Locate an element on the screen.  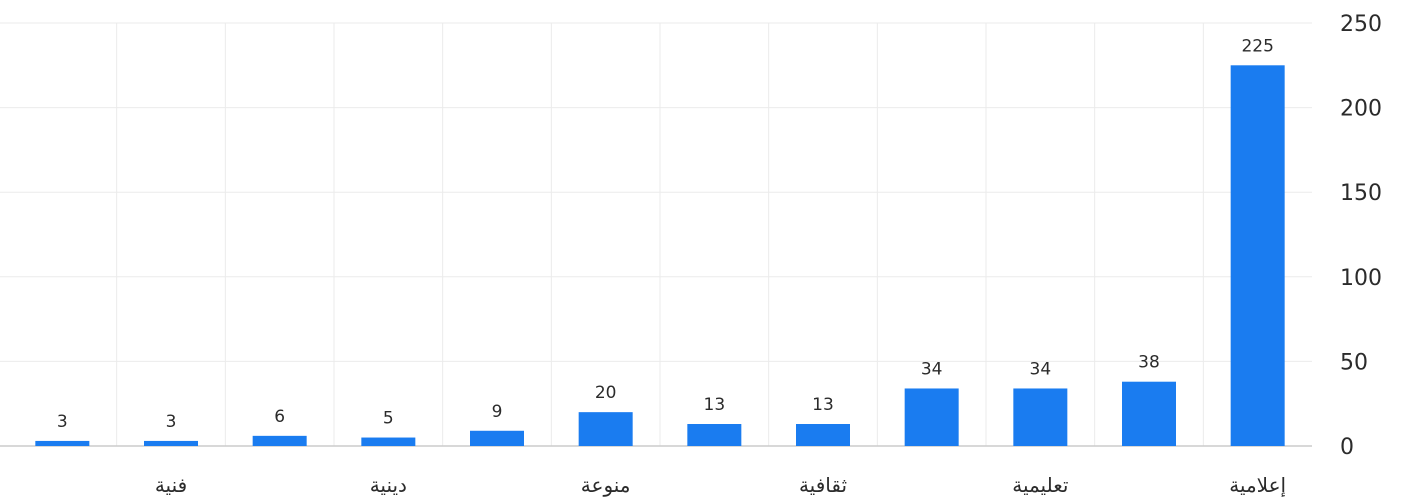
x-tick-label: تعليمية is located at coordinates (1040, 485).